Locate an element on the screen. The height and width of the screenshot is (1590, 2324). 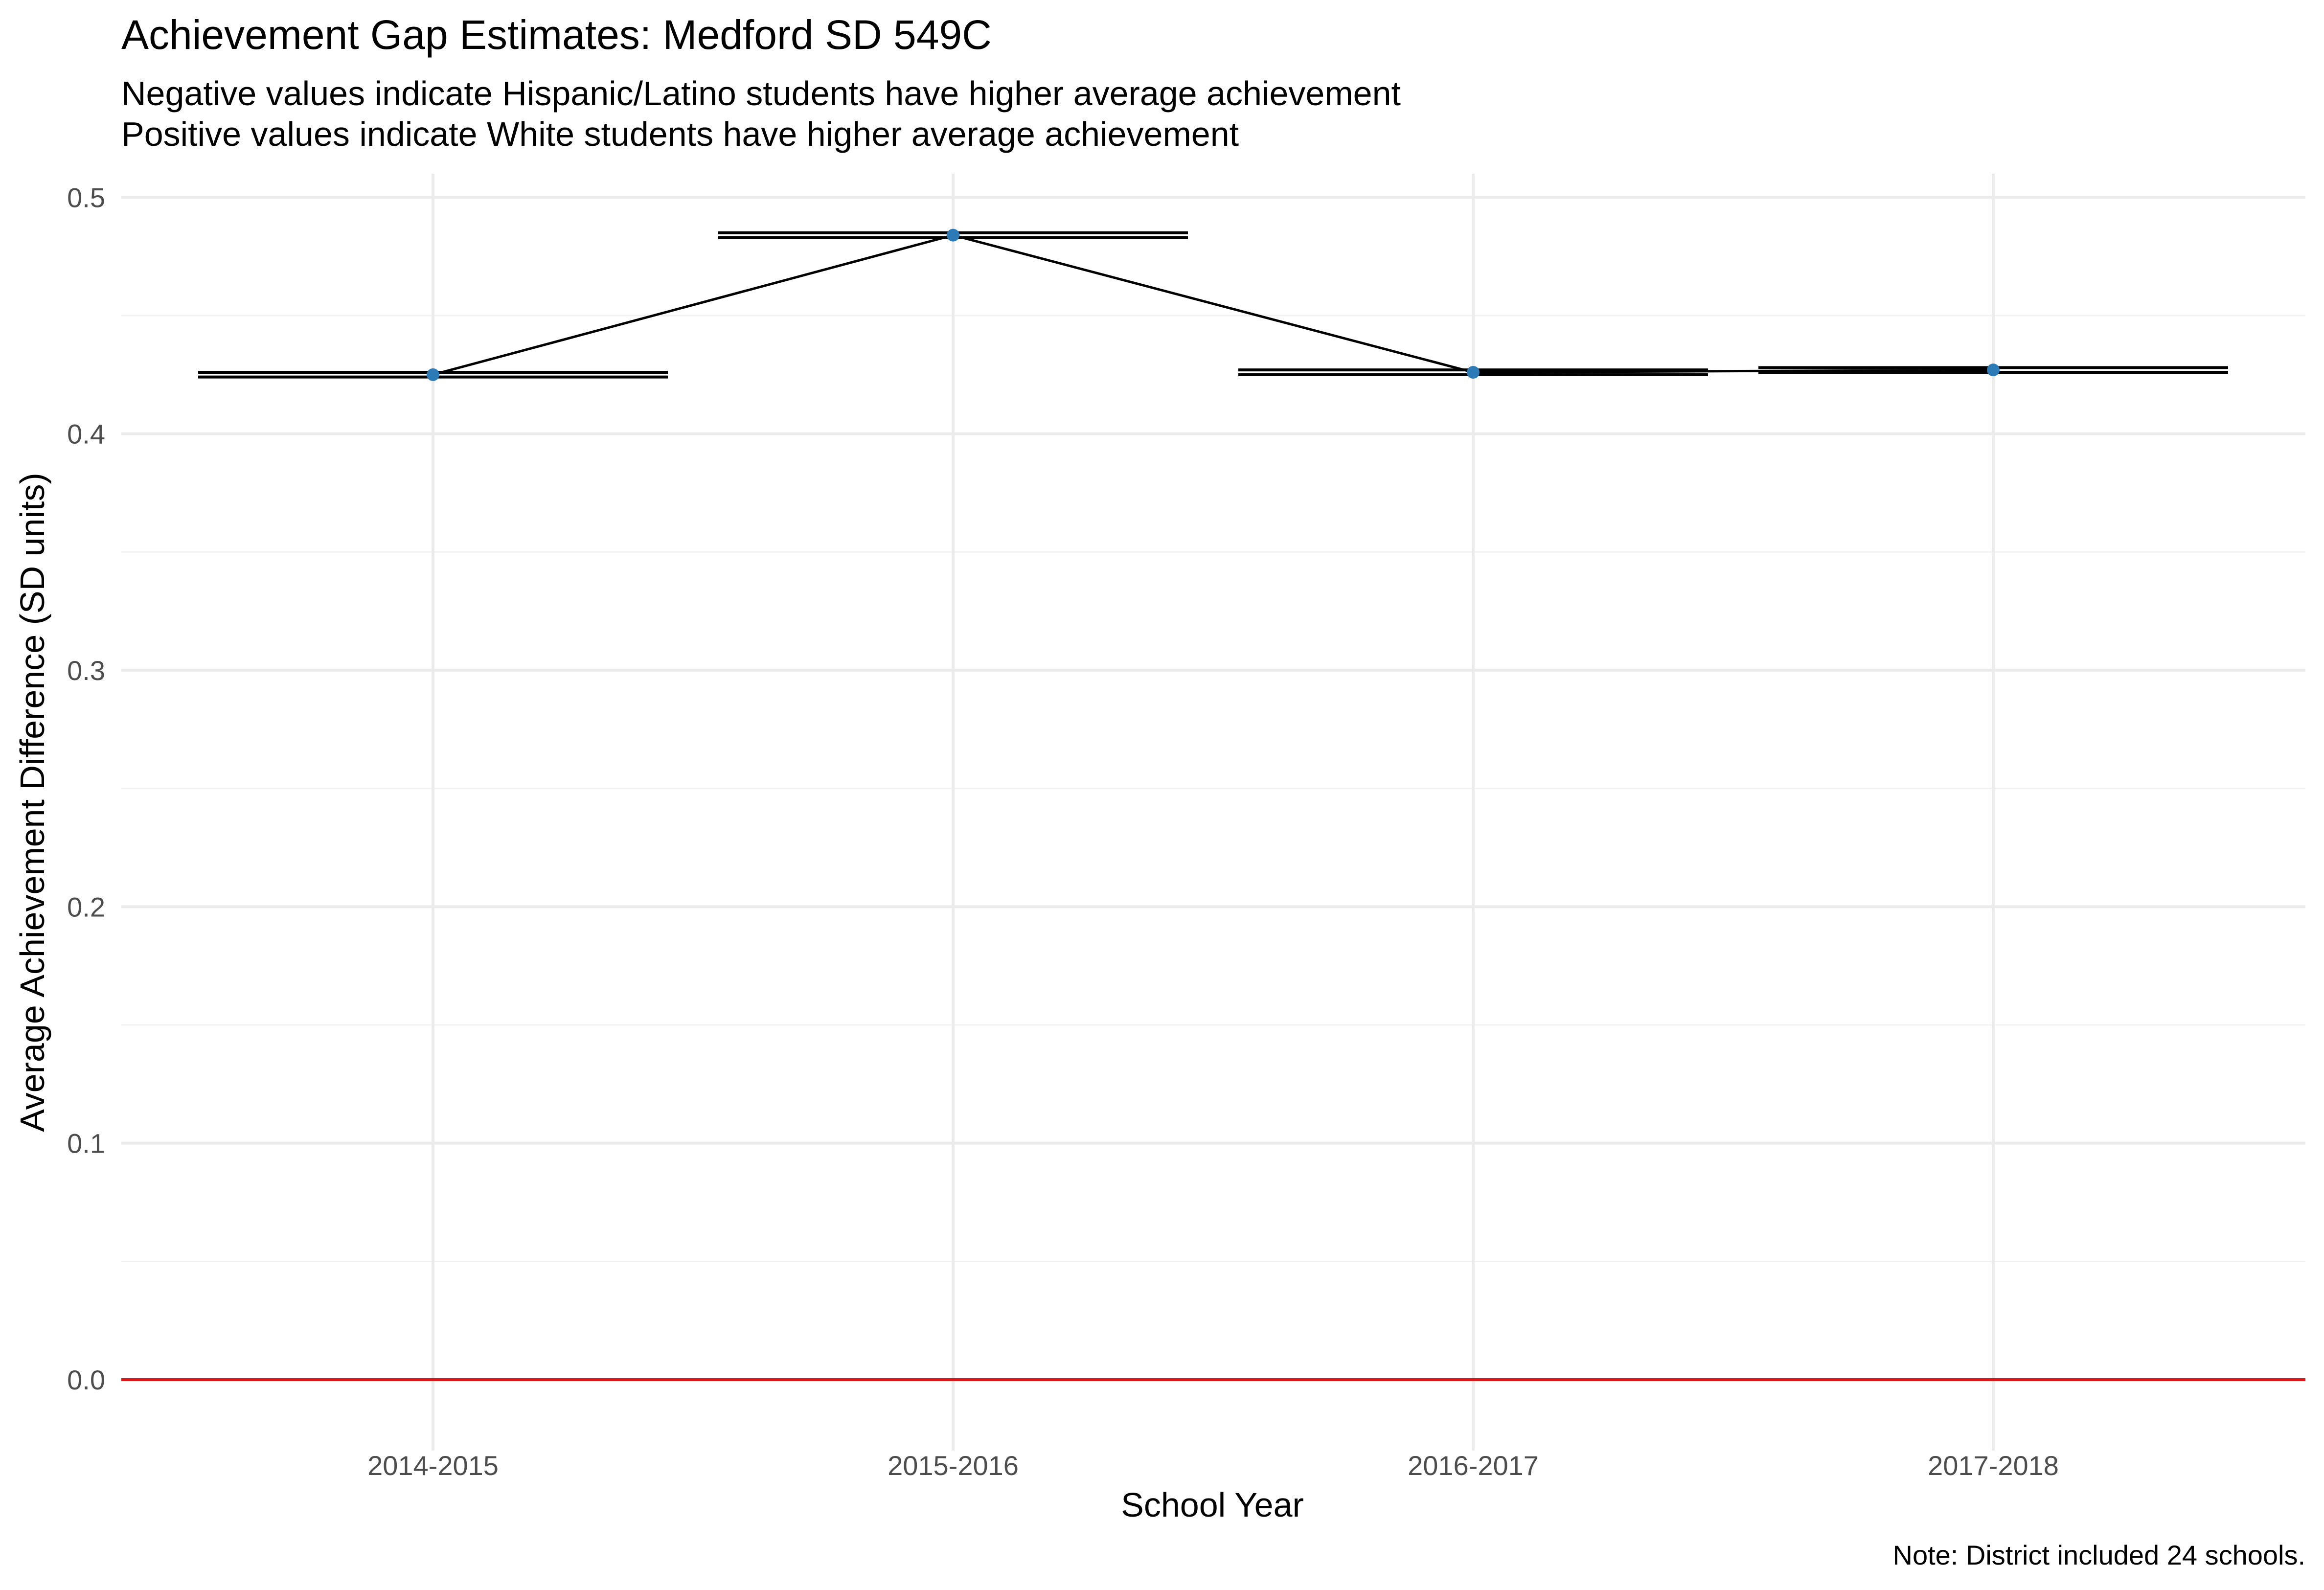
chart-caption: Note: District included 24 schools. is located at coordinates (2100, 1555).